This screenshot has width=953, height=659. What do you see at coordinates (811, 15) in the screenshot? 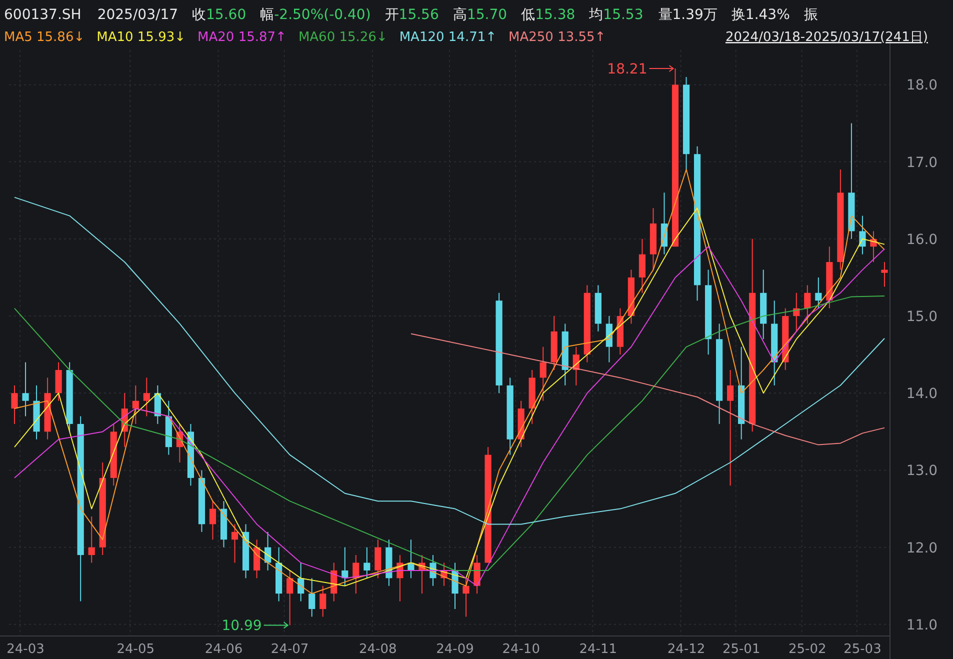
I see `text: 振` at bounding box center [811, 15].